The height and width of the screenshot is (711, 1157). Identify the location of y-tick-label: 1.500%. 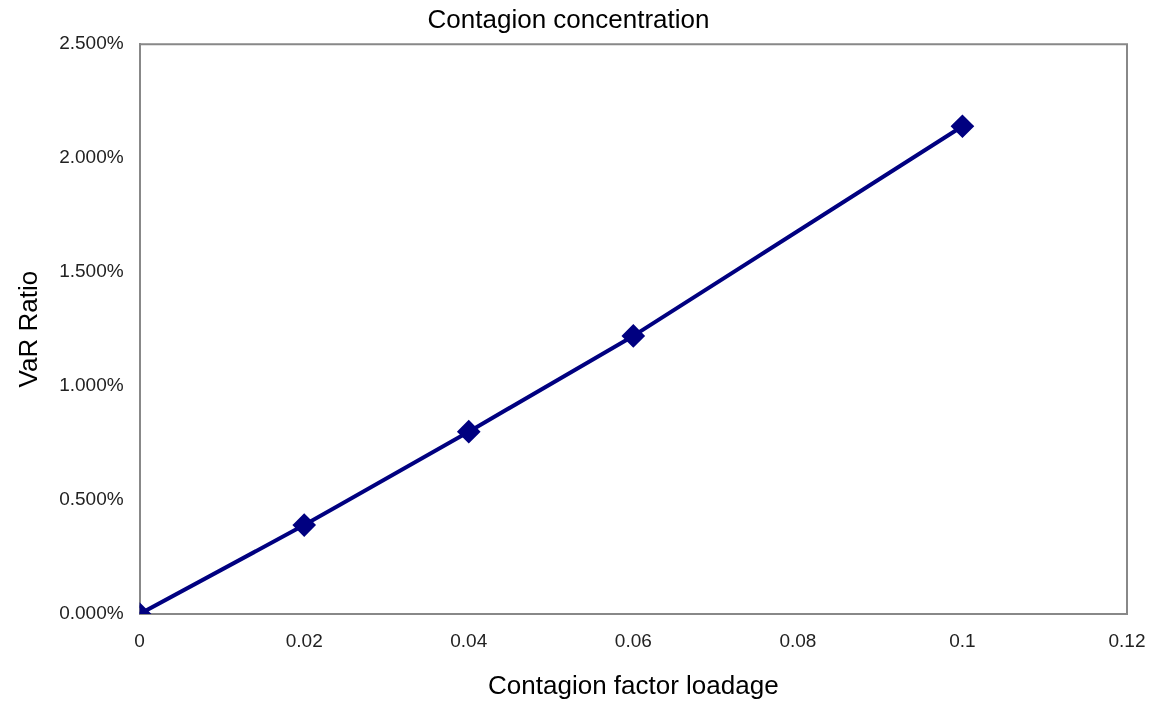
(91, 271).